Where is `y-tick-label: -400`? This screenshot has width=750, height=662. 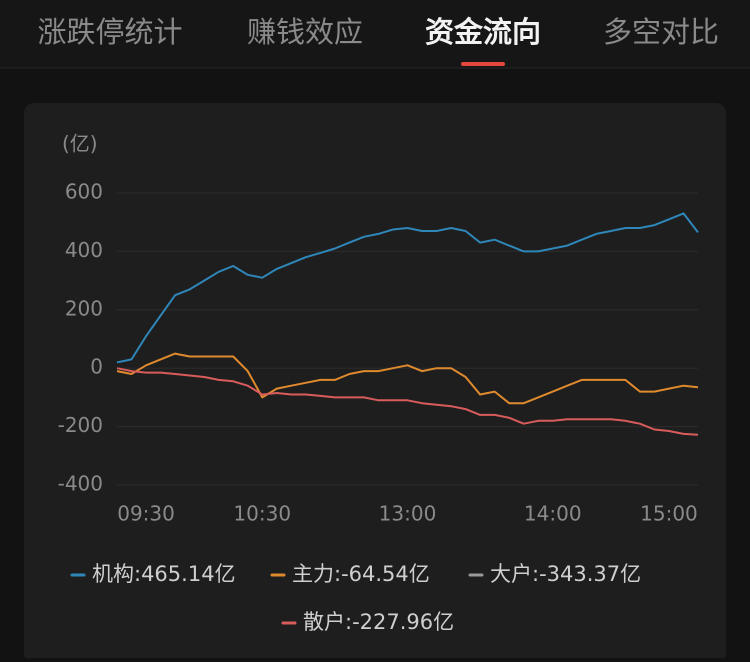 y-tick-label: -400 is located at coordinates (80, 484).